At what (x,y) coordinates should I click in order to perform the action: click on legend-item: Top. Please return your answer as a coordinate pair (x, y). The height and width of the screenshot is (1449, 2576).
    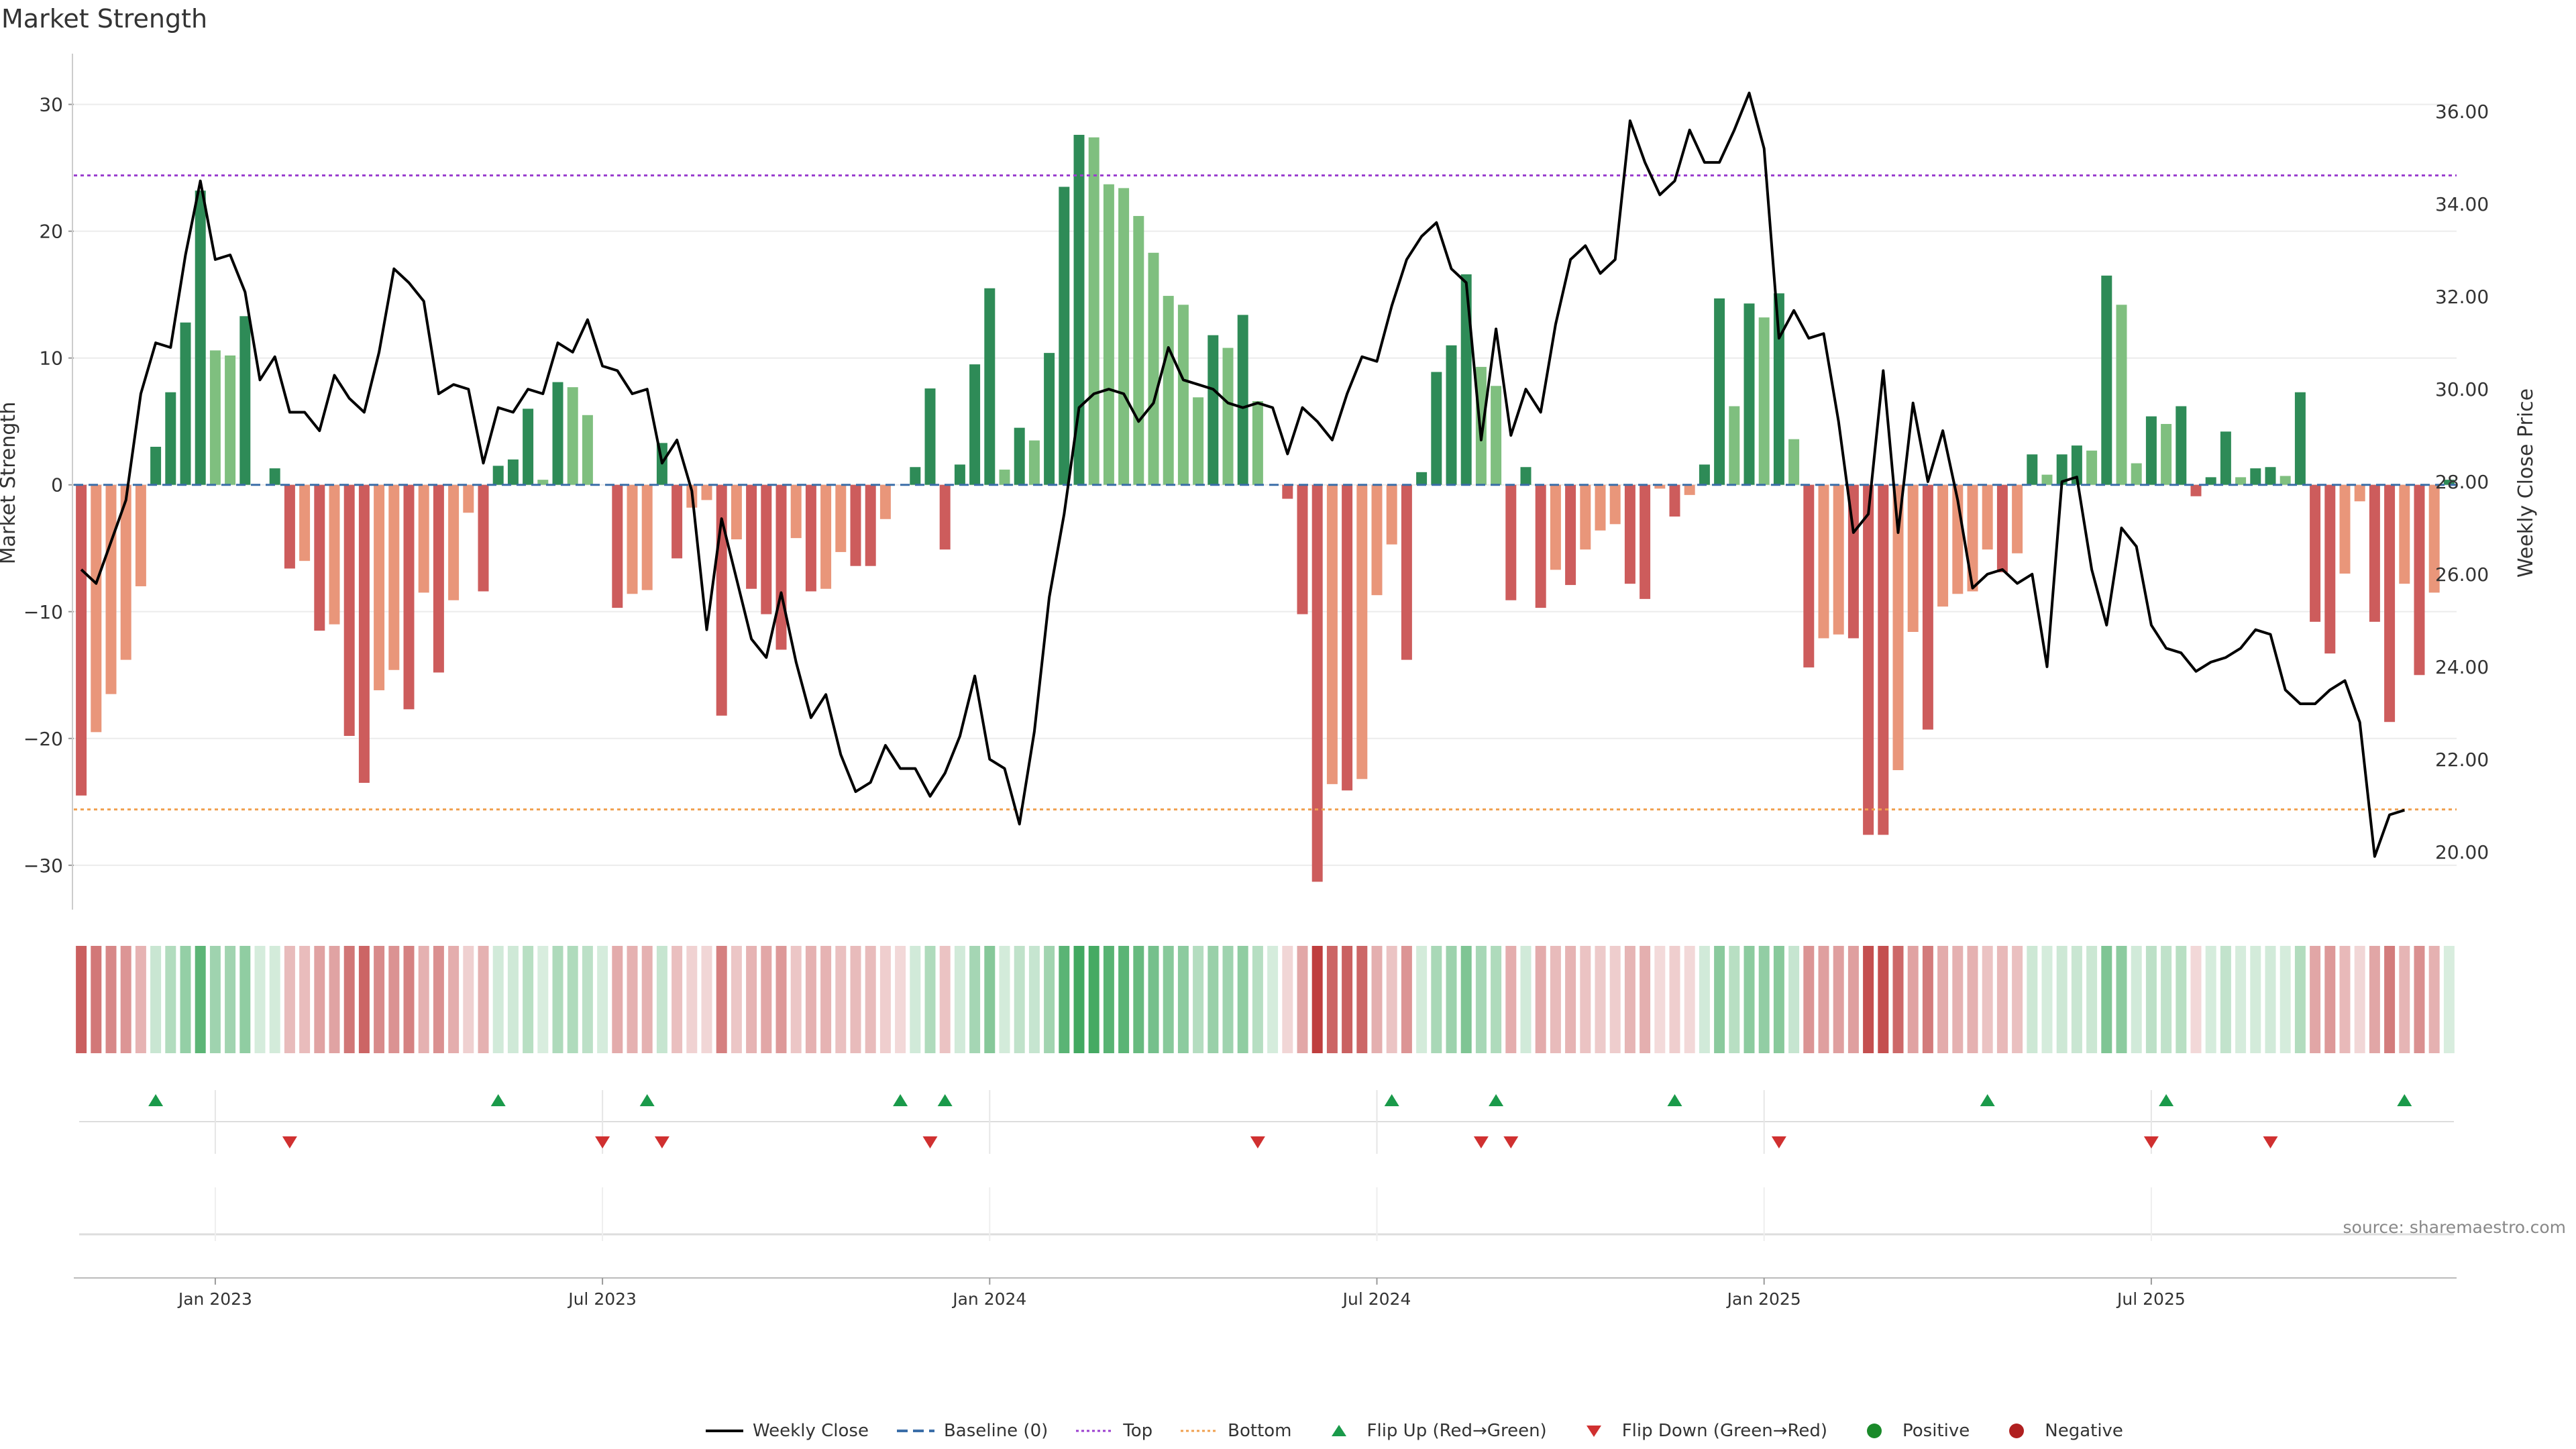
    Looking at the image, I should click on (1113, 1431).